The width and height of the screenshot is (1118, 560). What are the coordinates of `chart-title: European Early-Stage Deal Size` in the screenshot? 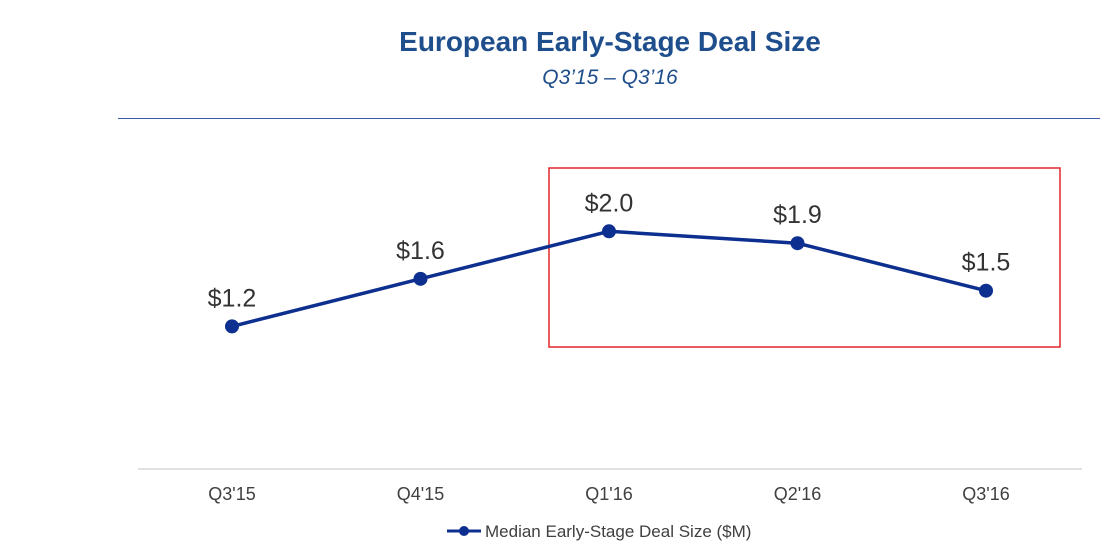 It's located at (610, 41).